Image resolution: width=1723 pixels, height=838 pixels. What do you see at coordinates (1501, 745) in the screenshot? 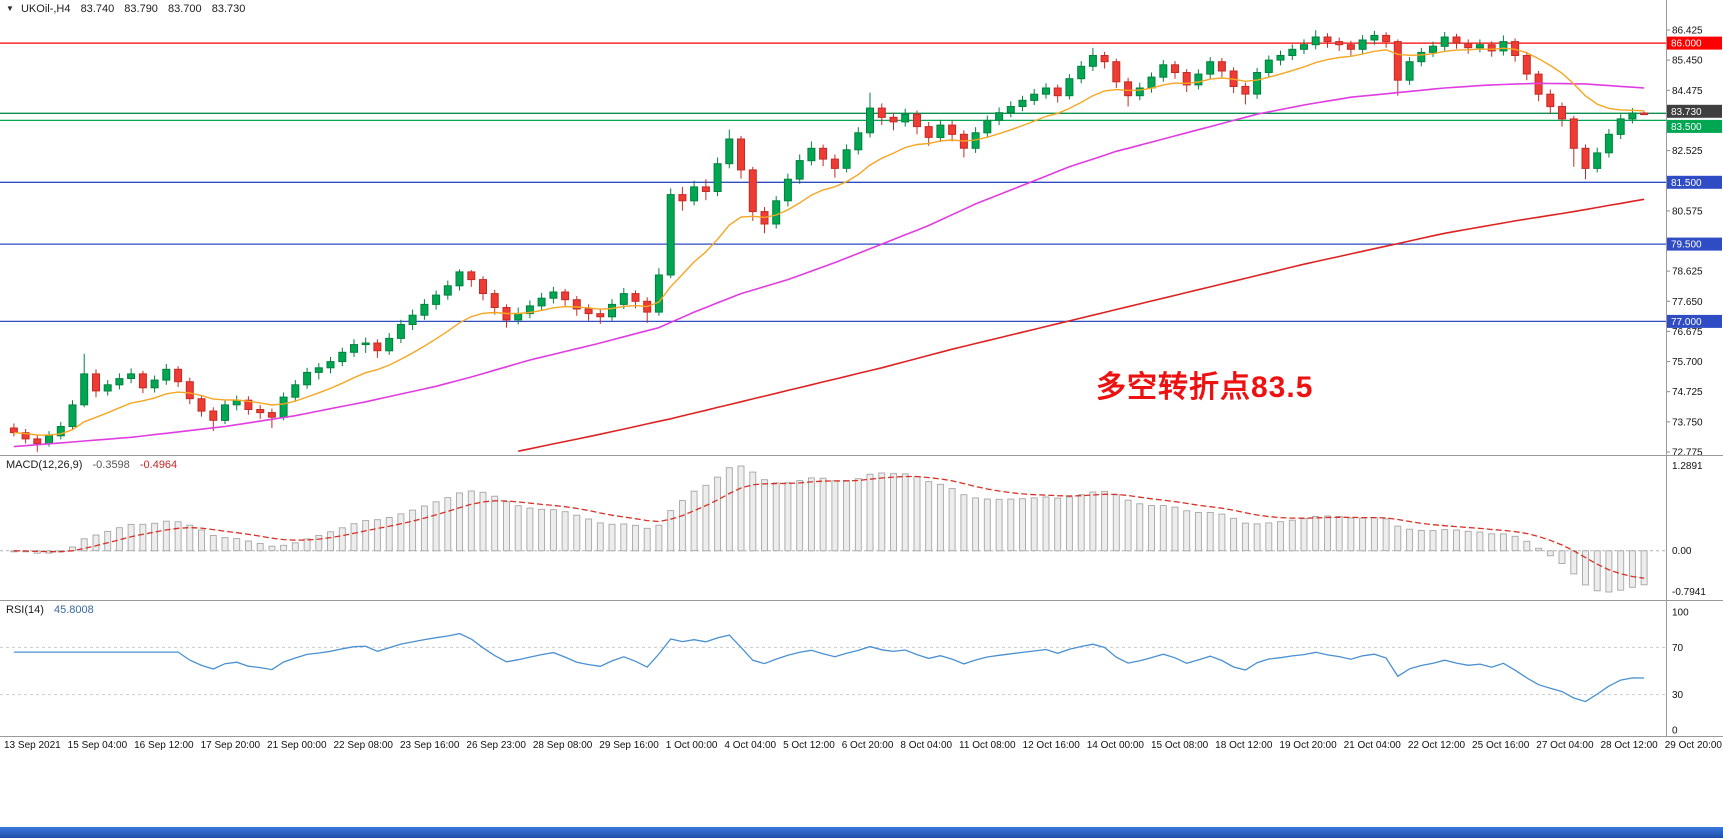
I see `time-label: 25 Oct 16:00` at bounding box center [1501, 745].